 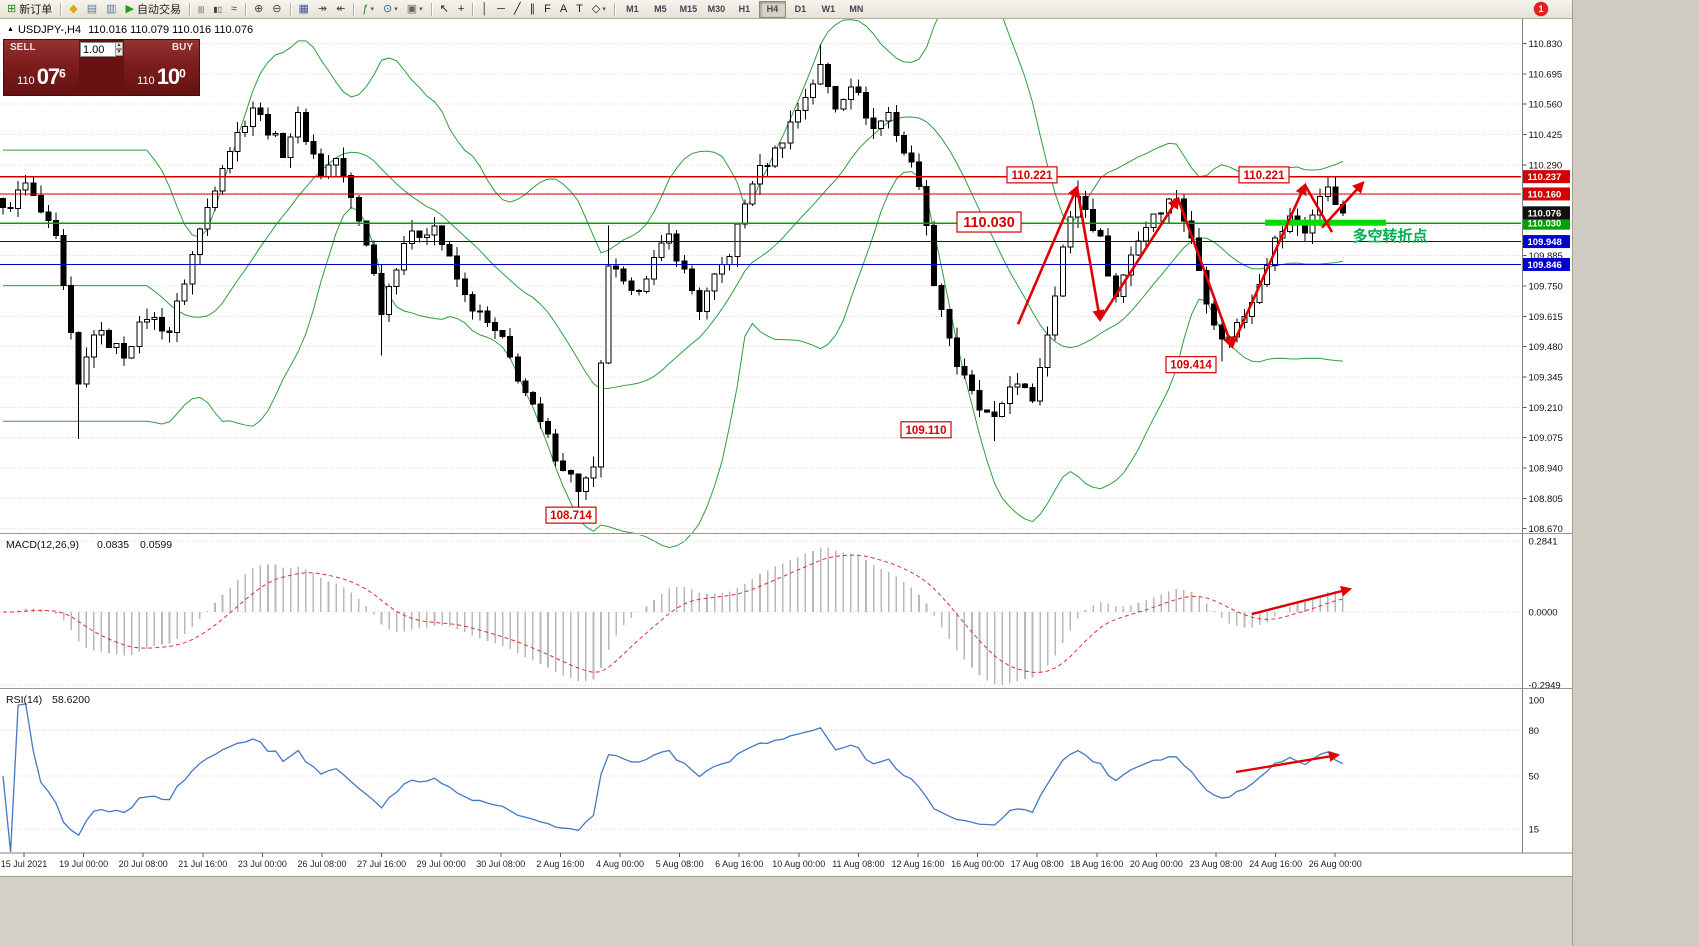 What do you see at coordinates (547, 9) in the screenshot?
I see `fibonacci-retracement-button: F` at bounding box center [547, 9].